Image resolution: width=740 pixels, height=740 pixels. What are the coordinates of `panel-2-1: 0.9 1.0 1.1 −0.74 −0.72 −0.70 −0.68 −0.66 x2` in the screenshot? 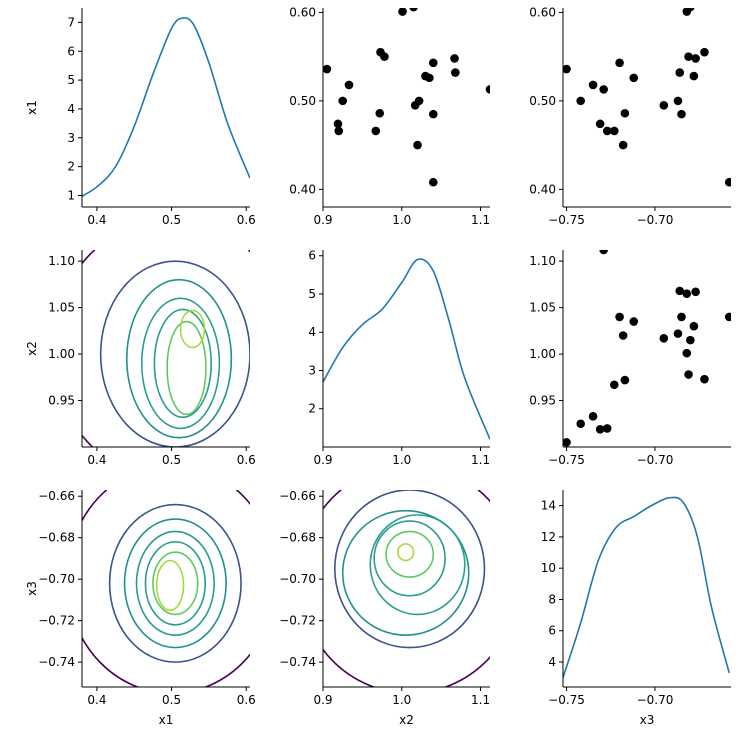 It's located at (384, 608).